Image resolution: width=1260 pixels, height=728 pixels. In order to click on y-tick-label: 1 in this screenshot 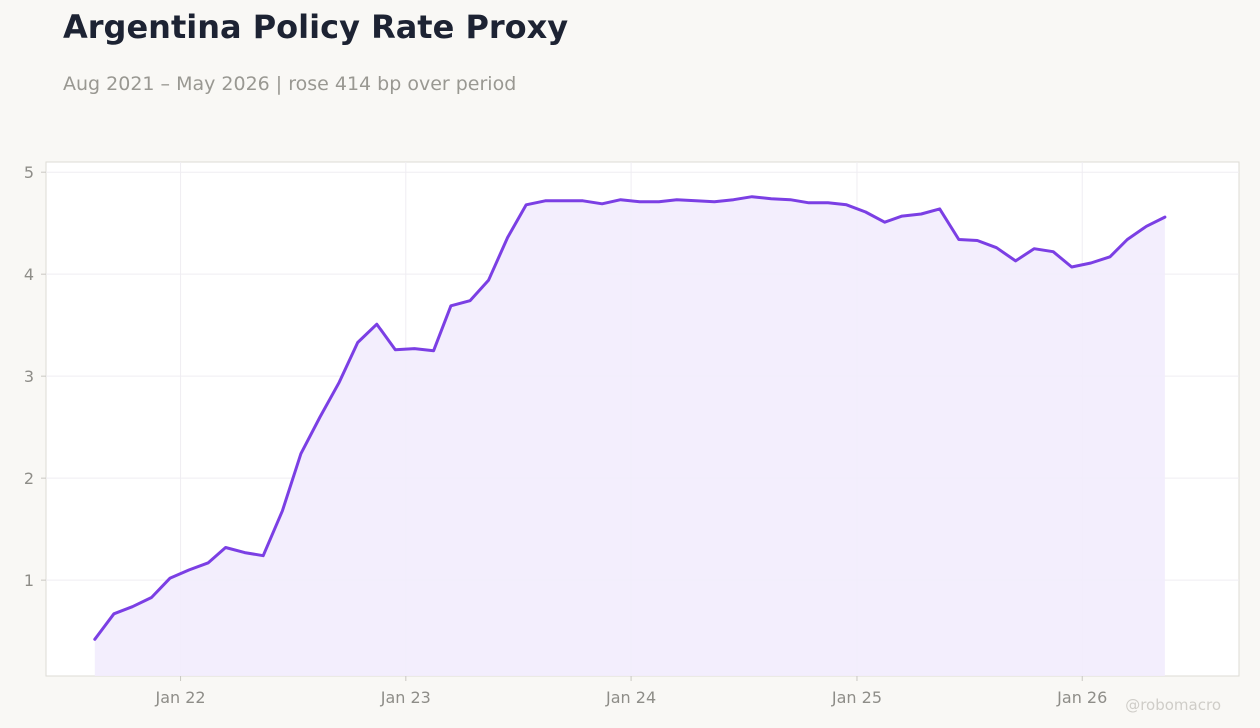, I will do `click(29, 580)`.